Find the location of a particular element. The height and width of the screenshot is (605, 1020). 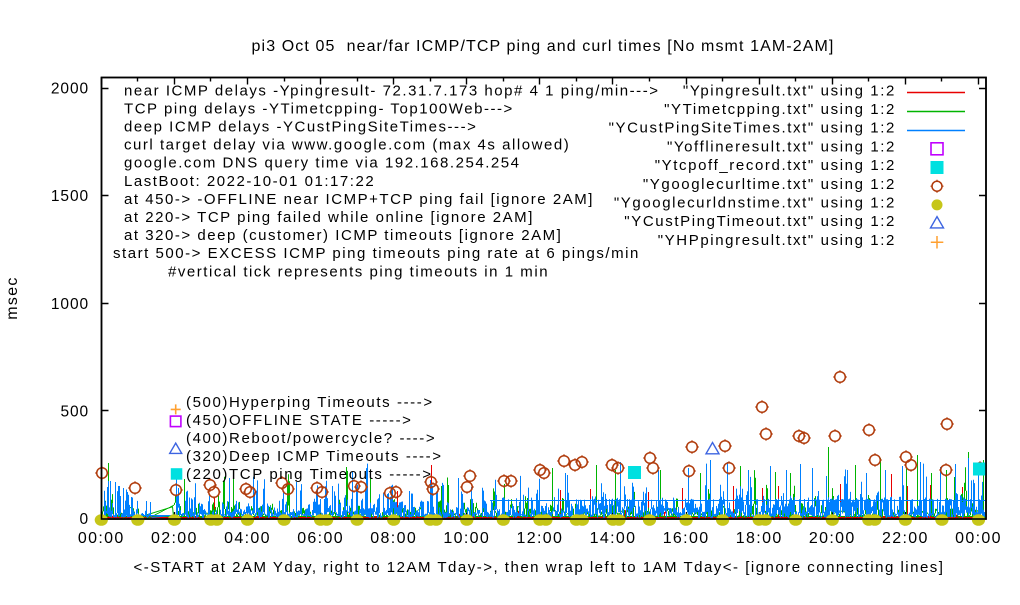

svg-text:deep ICMP delays -YCustPingSit: deep ICMP delays -YCustPingSiteTimes---> is located at coordinates (300, 127).